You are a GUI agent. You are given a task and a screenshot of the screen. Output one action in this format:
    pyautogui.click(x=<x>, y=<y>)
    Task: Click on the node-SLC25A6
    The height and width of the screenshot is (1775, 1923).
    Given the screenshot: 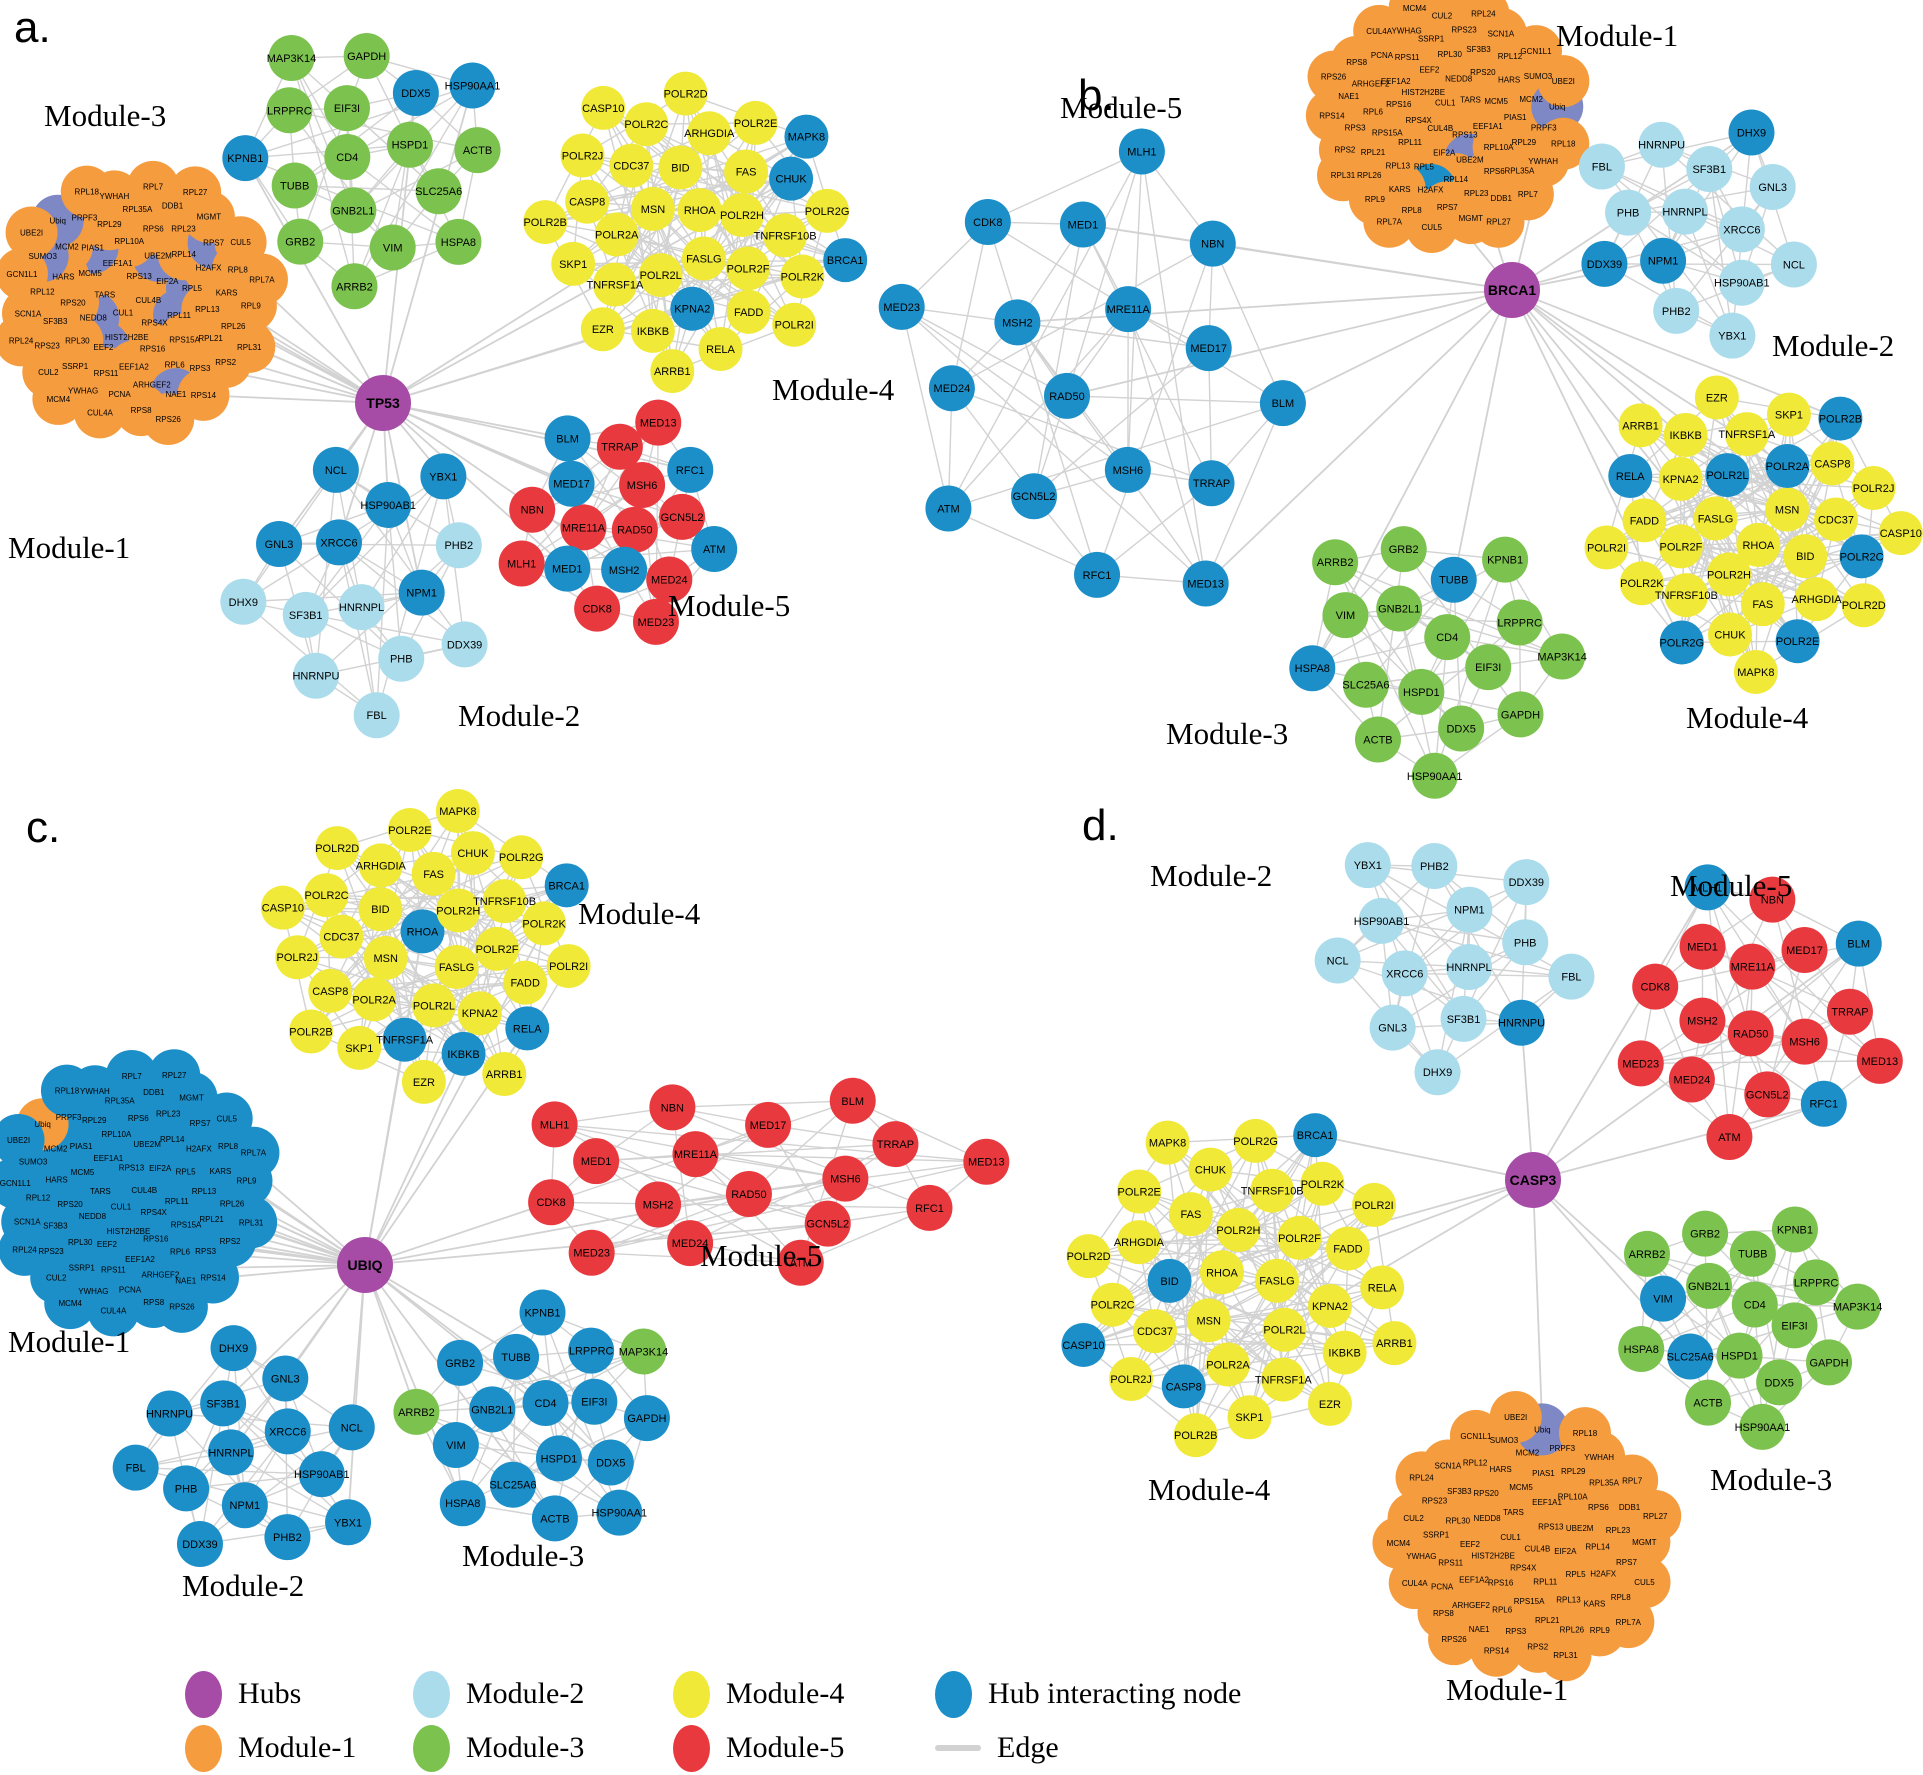 What is the action you would take?
    pyautogui.click(x=1365, y=684)
    